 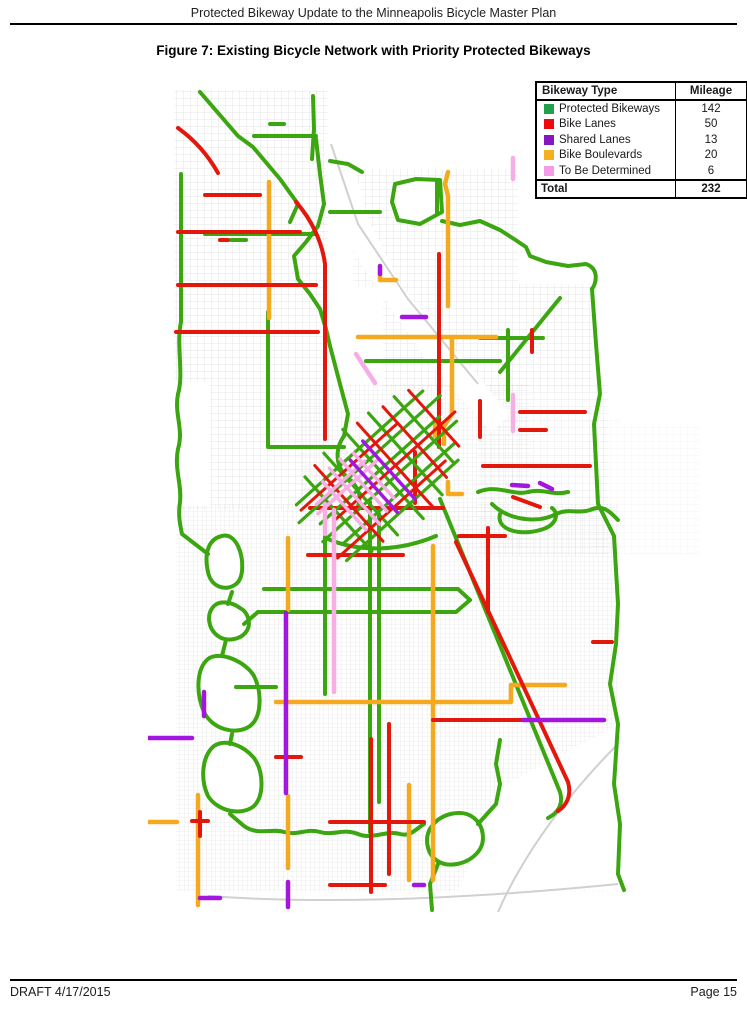 What do you see at coordinates (711, 139) in the screenshot?
I see `legend-mileage: 13` at bounding box center [711, 139].